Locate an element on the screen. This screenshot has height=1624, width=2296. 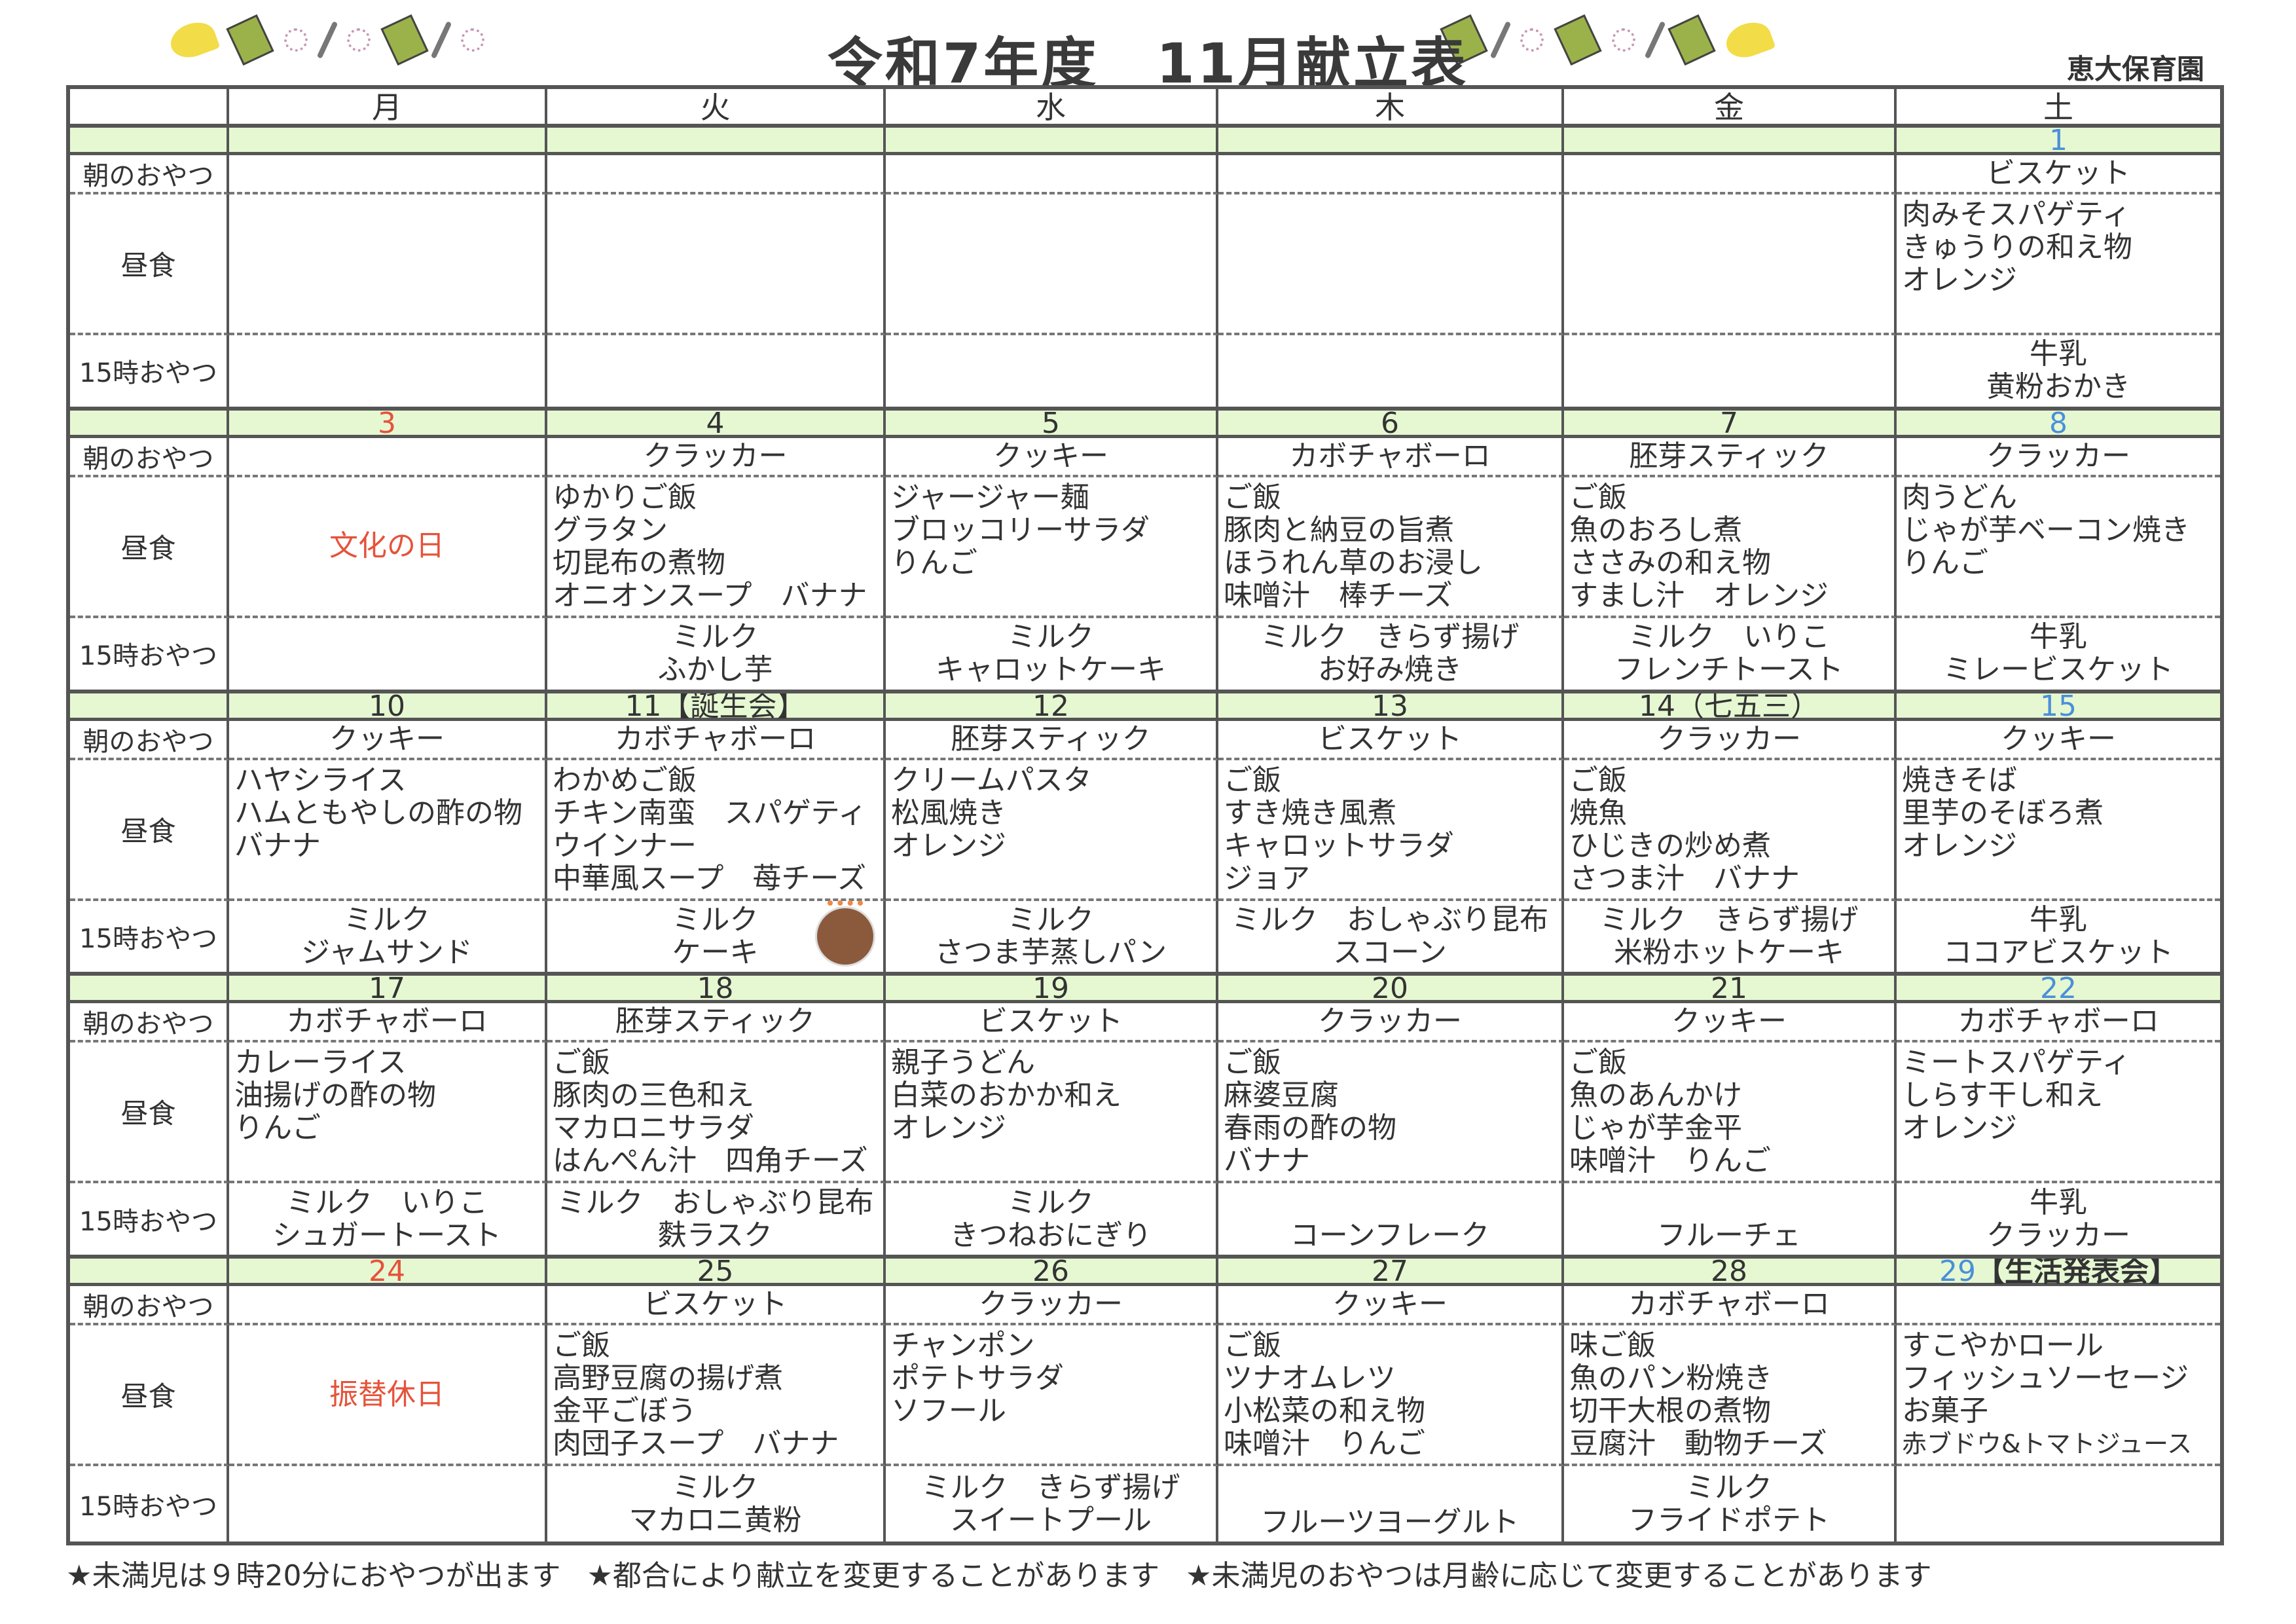
lunch-item: マカロニサラダ is located at coordinates (653, 1128).